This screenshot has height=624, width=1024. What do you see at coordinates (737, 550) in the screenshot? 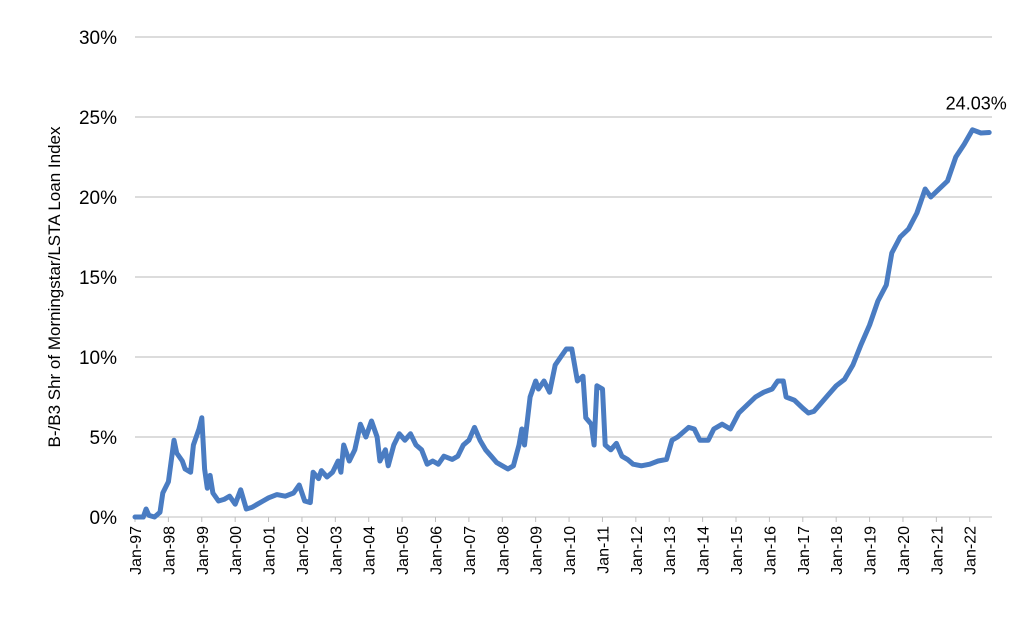
I see `x-tick-label: Jan-15` at bounding box center [737, 550].